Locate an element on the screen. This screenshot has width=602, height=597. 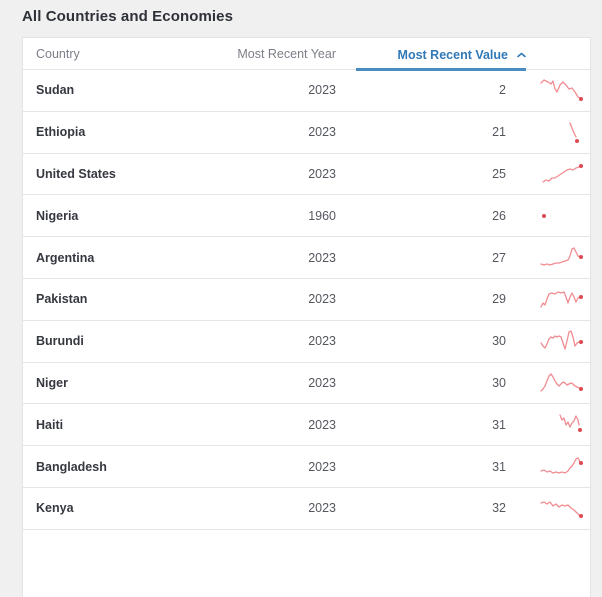
country-name: Niger is located at coordinates (52, 382).